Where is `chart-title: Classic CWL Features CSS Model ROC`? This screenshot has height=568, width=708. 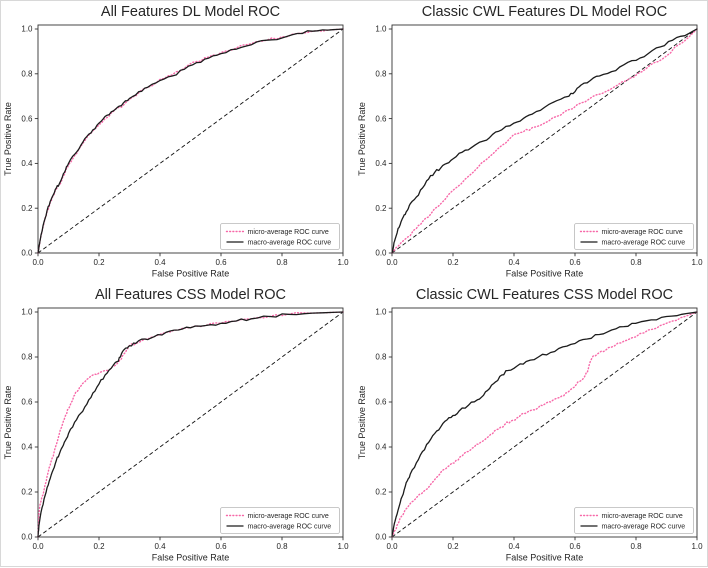
chart-title: Classic CWL Features CSS Model ROC is located at coordinates (544, 295).